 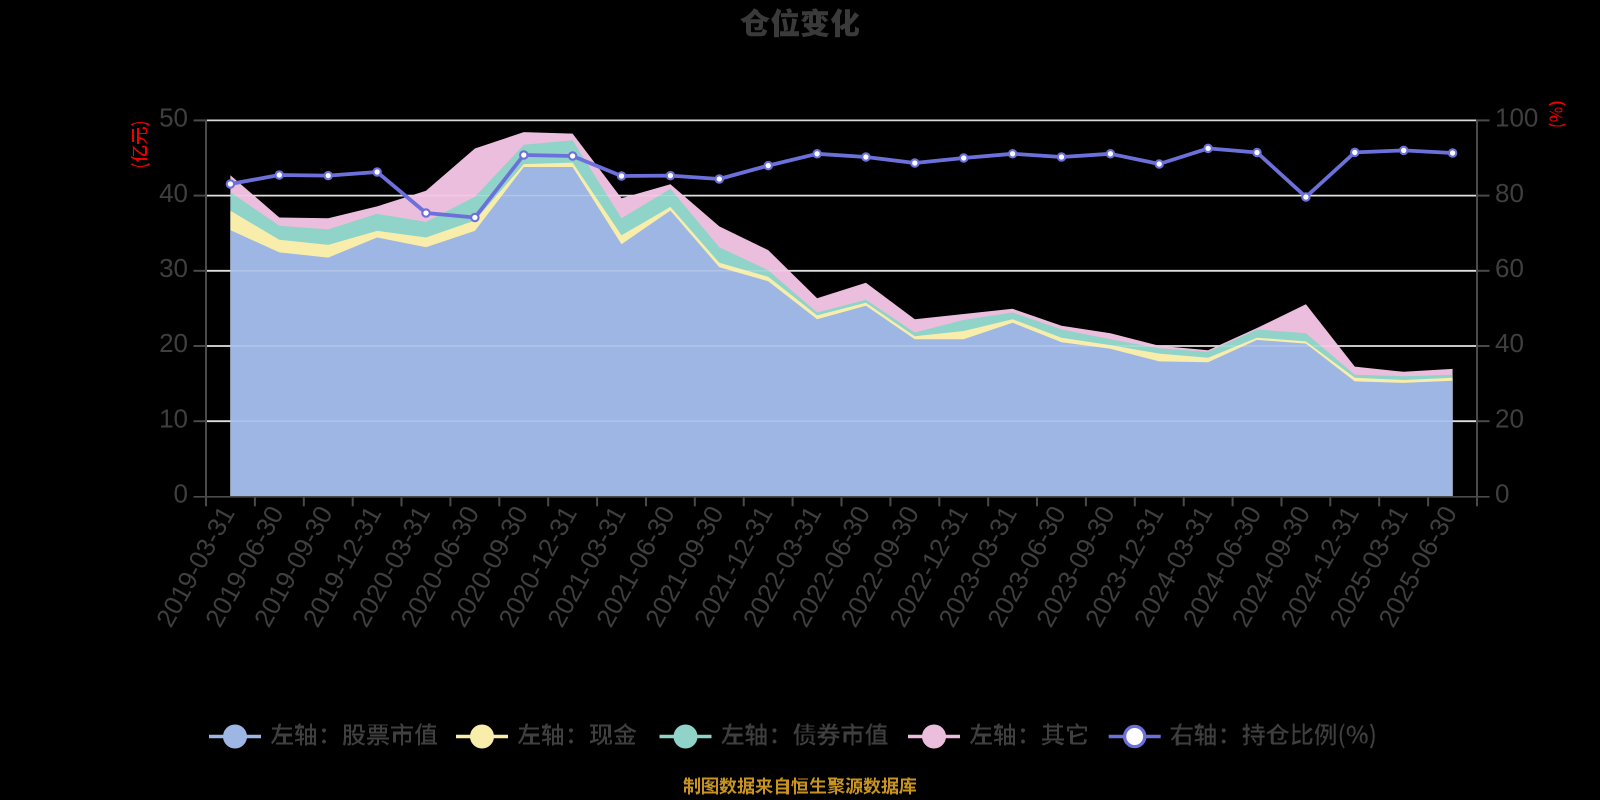 I want to click on svg-text: 60, so click(x=1509, y=268).